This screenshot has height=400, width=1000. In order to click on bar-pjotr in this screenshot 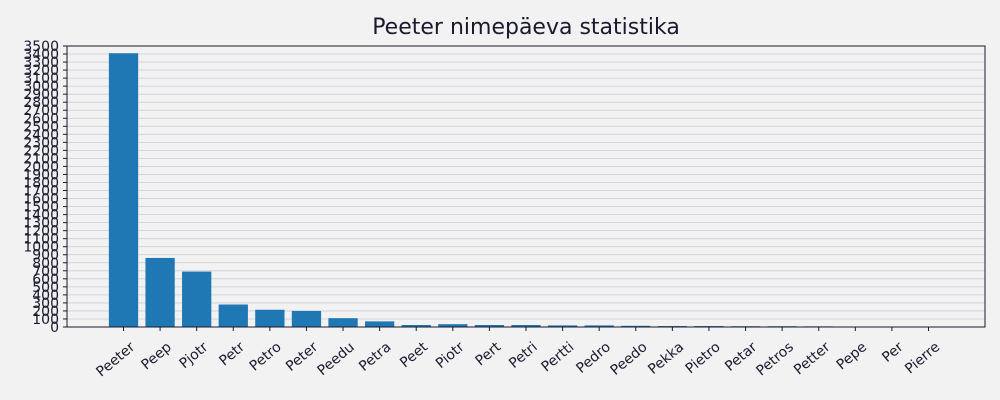, I will do `click(197, 299)`.